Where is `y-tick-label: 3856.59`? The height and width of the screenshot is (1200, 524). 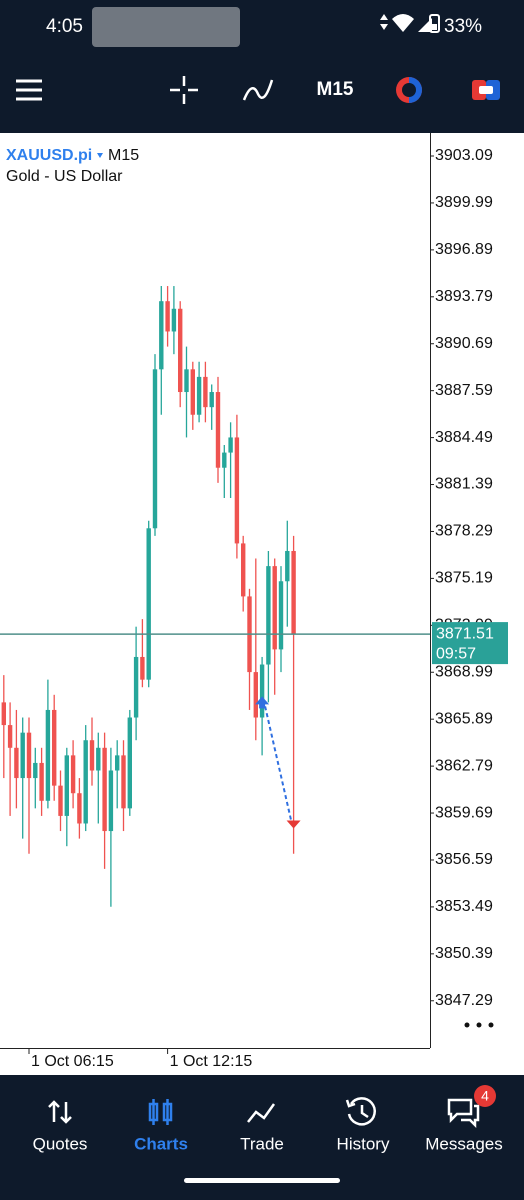 y-tick-label: 3856.59 is located at coordinates (464, 859).